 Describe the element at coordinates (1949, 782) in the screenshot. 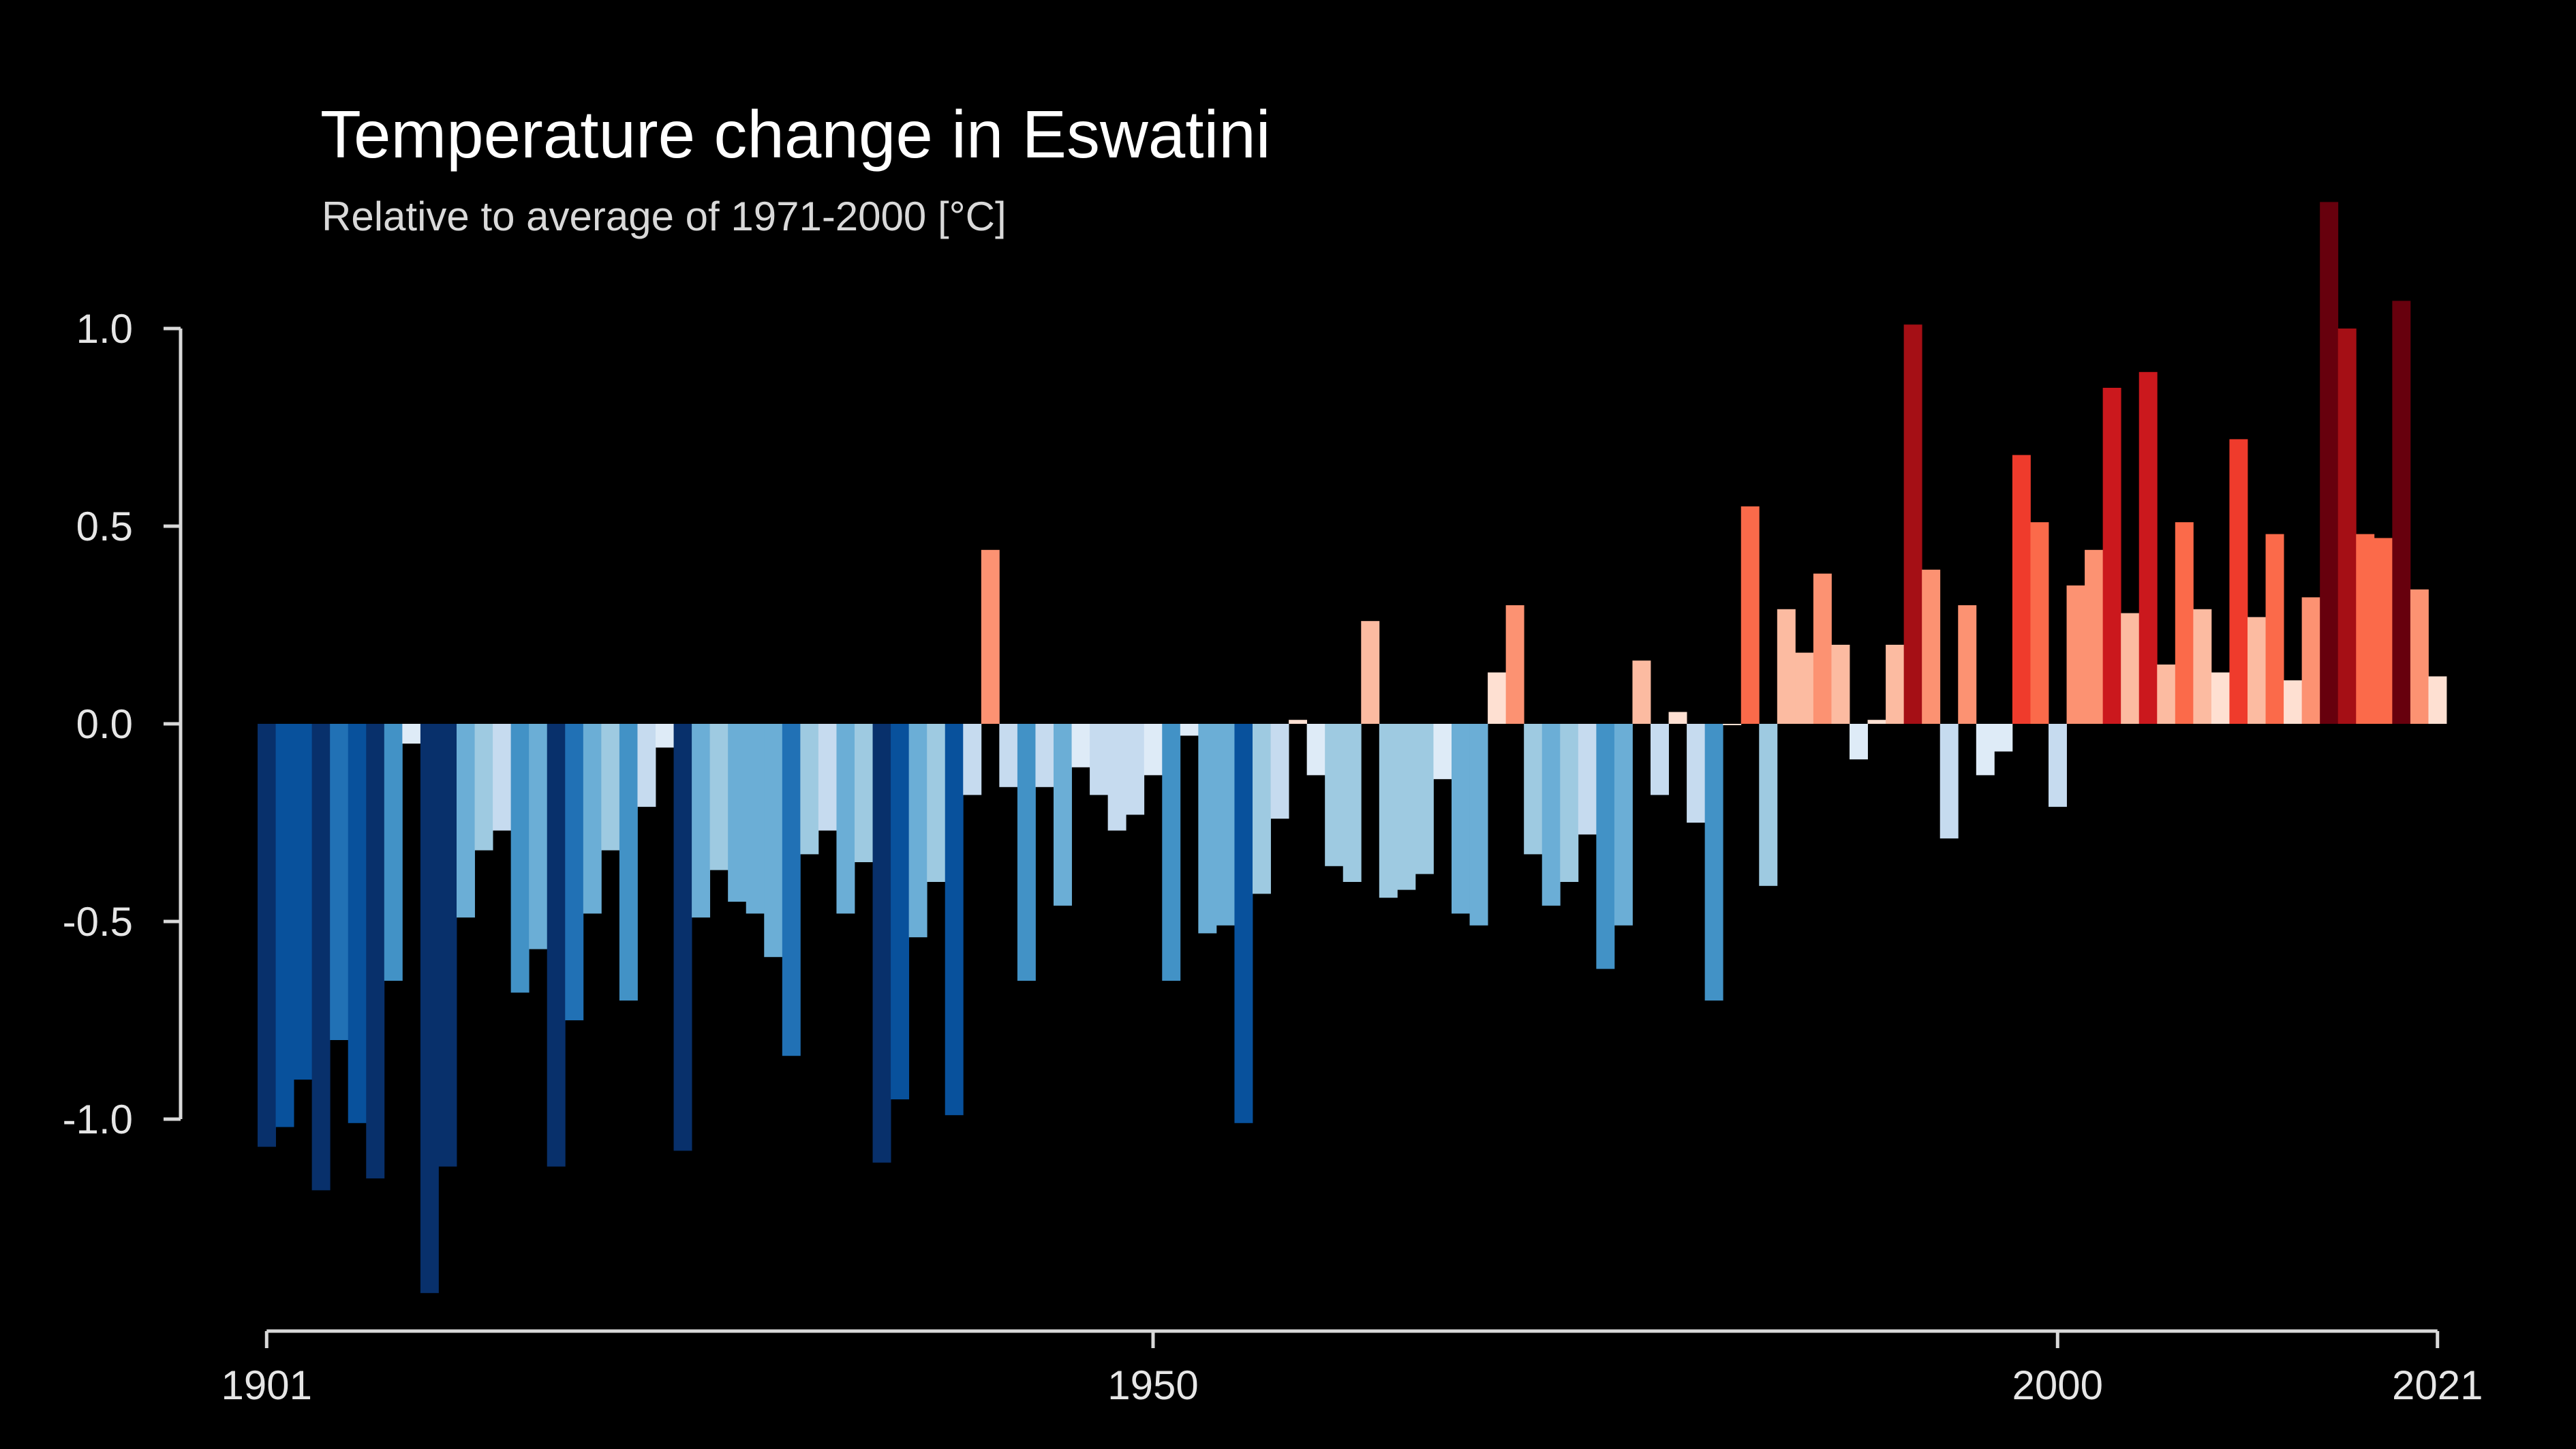

I see `bar-1994` at that location.